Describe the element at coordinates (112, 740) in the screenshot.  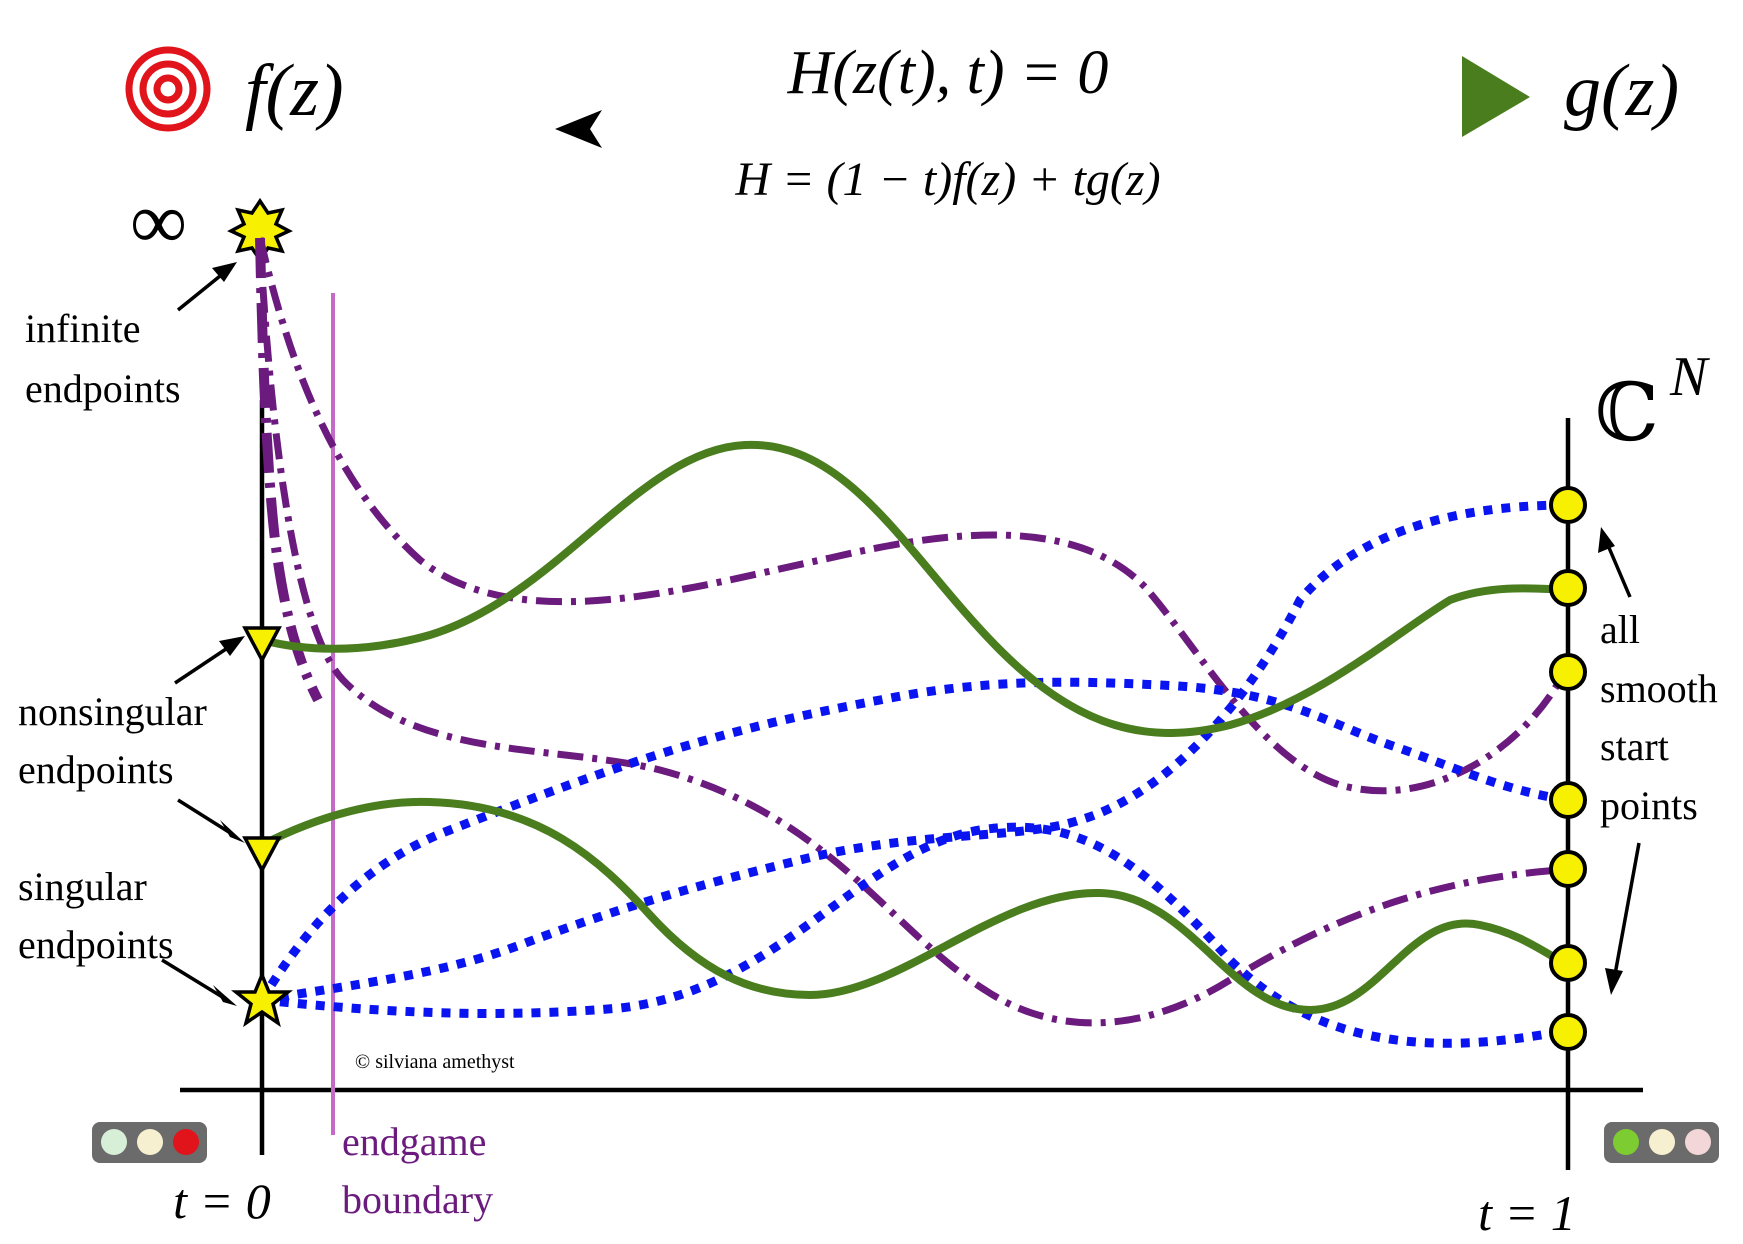
I see `nonsingular-endpoints-label: nonsingular endpoints` at that location.